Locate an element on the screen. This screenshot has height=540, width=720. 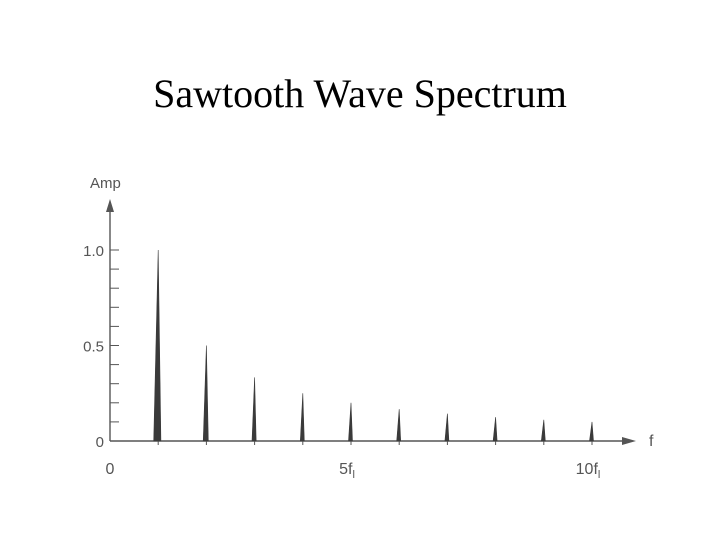
x-tick-label: 5fl is located at coordinates (347, 471).